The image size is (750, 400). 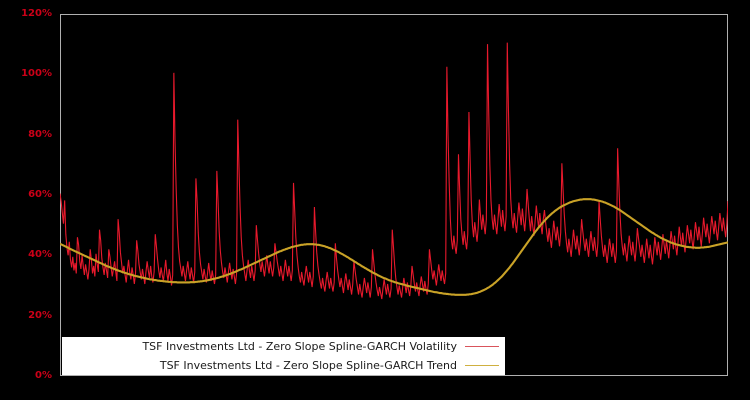 I want to click on legend-swatch-trend, so click(x=482, y=365).